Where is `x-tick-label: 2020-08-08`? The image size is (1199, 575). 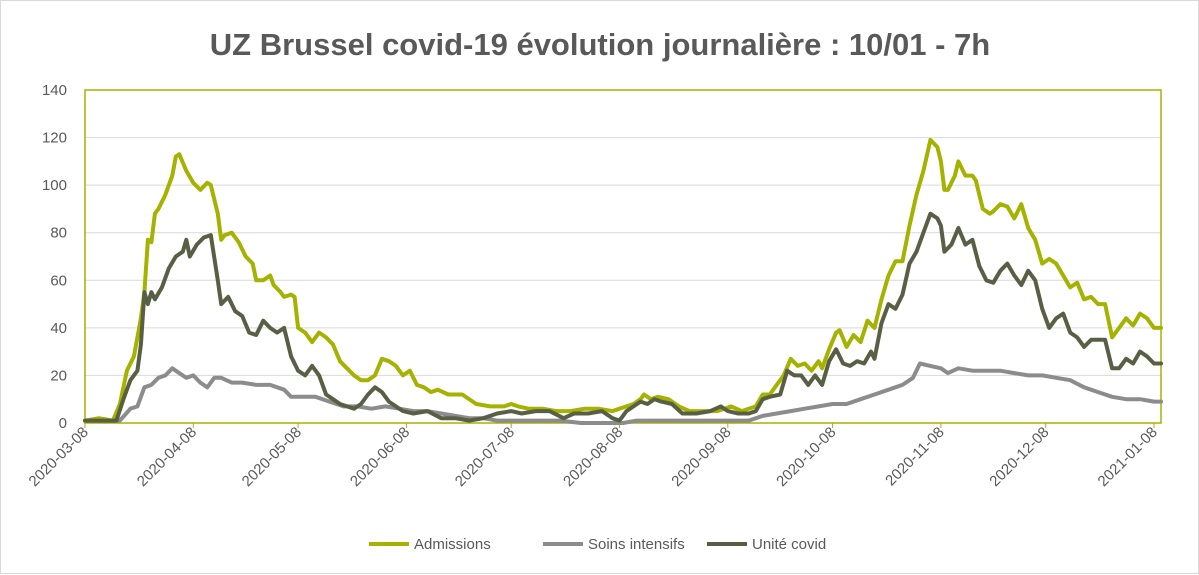 x-tick-label: 2020-08-08 is located at coordinates (593, 457).